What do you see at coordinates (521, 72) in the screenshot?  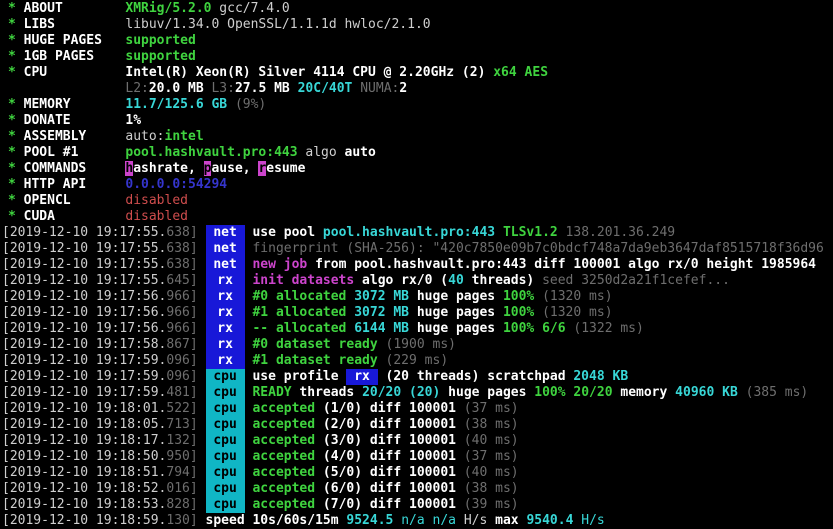 I see `text-segment: x64 AES` at bounding box center [521, 72].